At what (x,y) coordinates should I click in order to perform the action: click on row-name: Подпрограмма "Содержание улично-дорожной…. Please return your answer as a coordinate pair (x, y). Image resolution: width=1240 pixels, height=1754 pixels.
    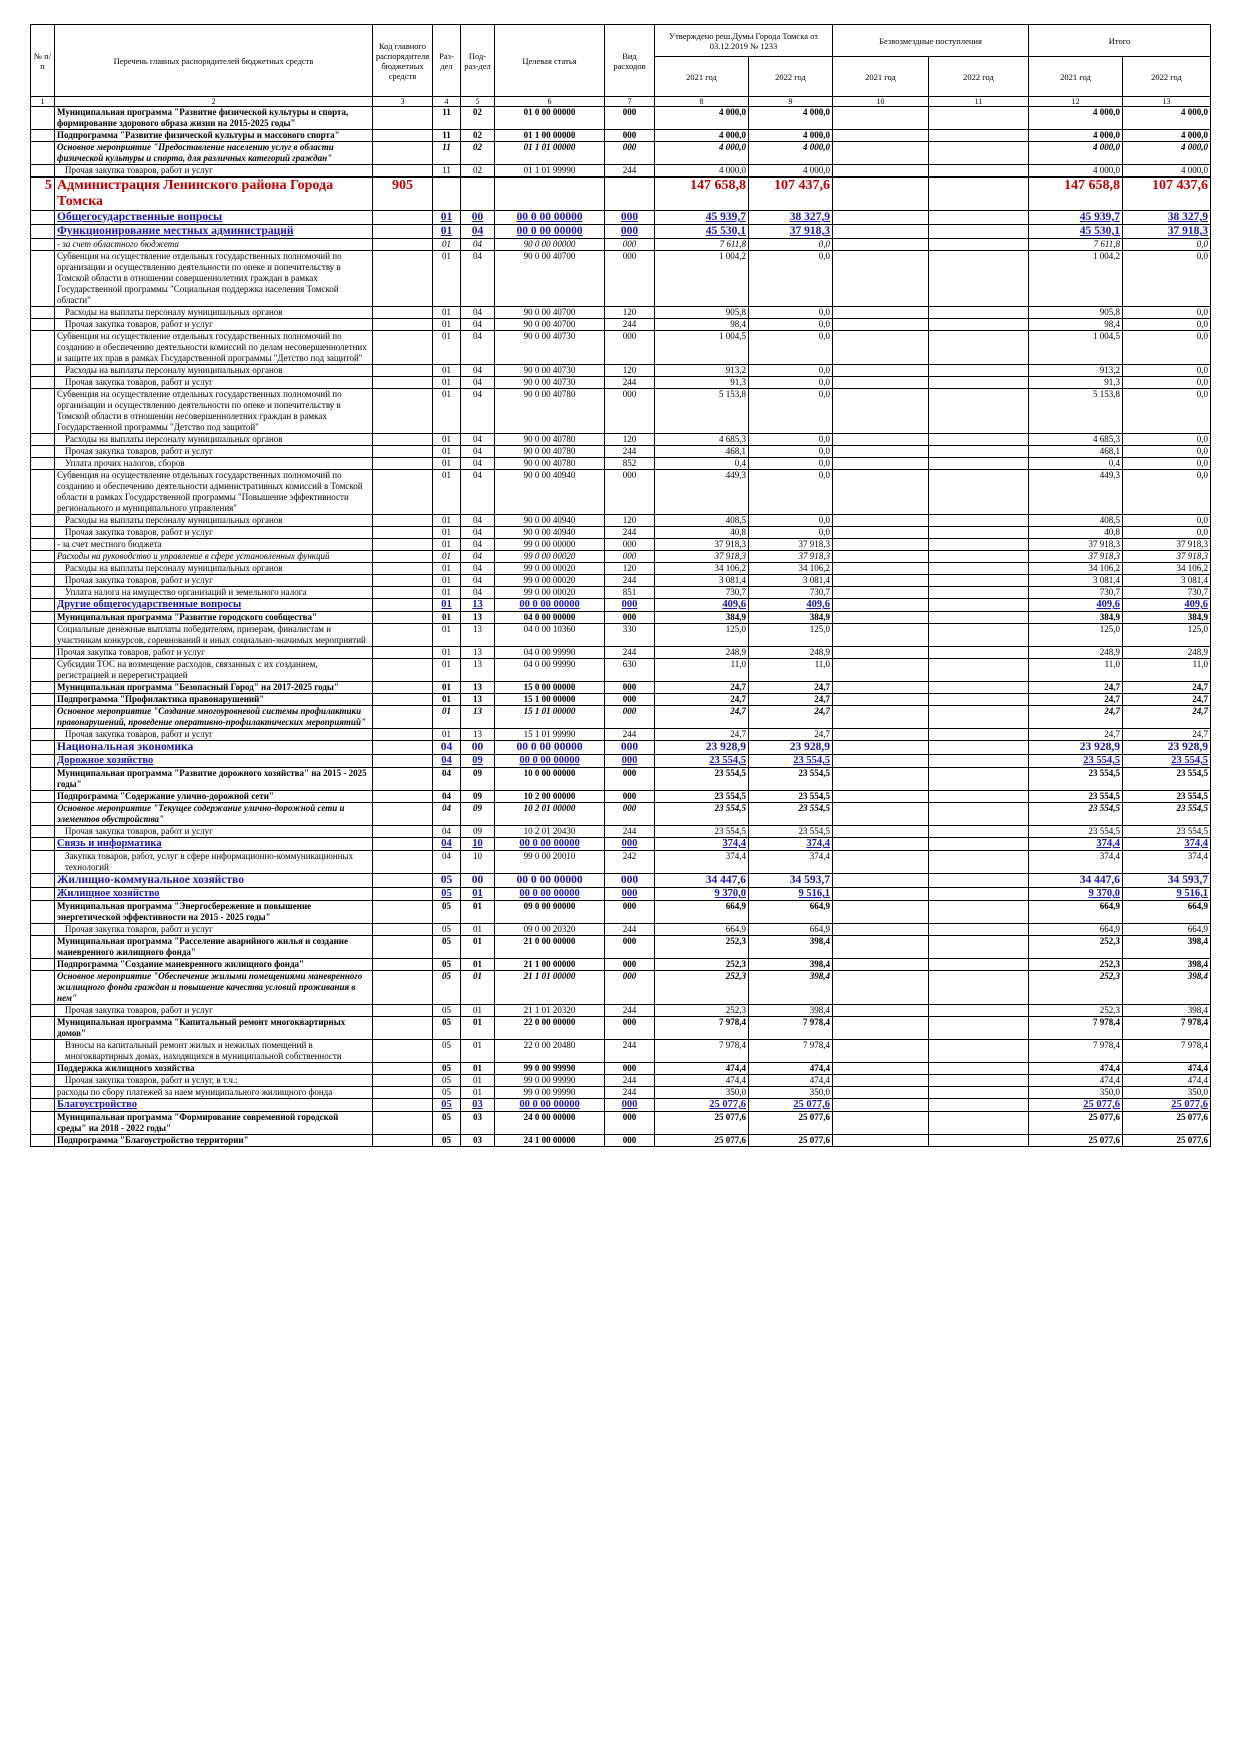
    Looking at the image, I should click on (213, 796).